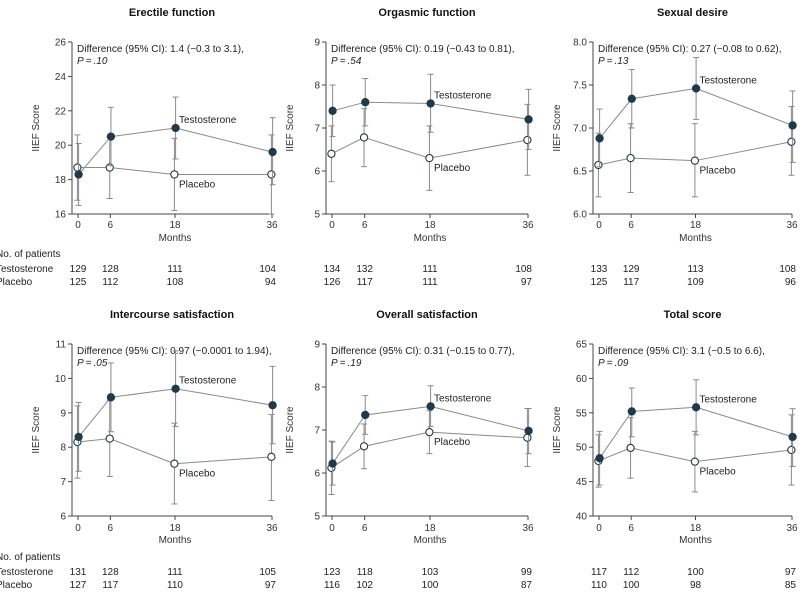 The image size is (800, 614). I want to click on count-testosterone: 128, so click(110, 572).